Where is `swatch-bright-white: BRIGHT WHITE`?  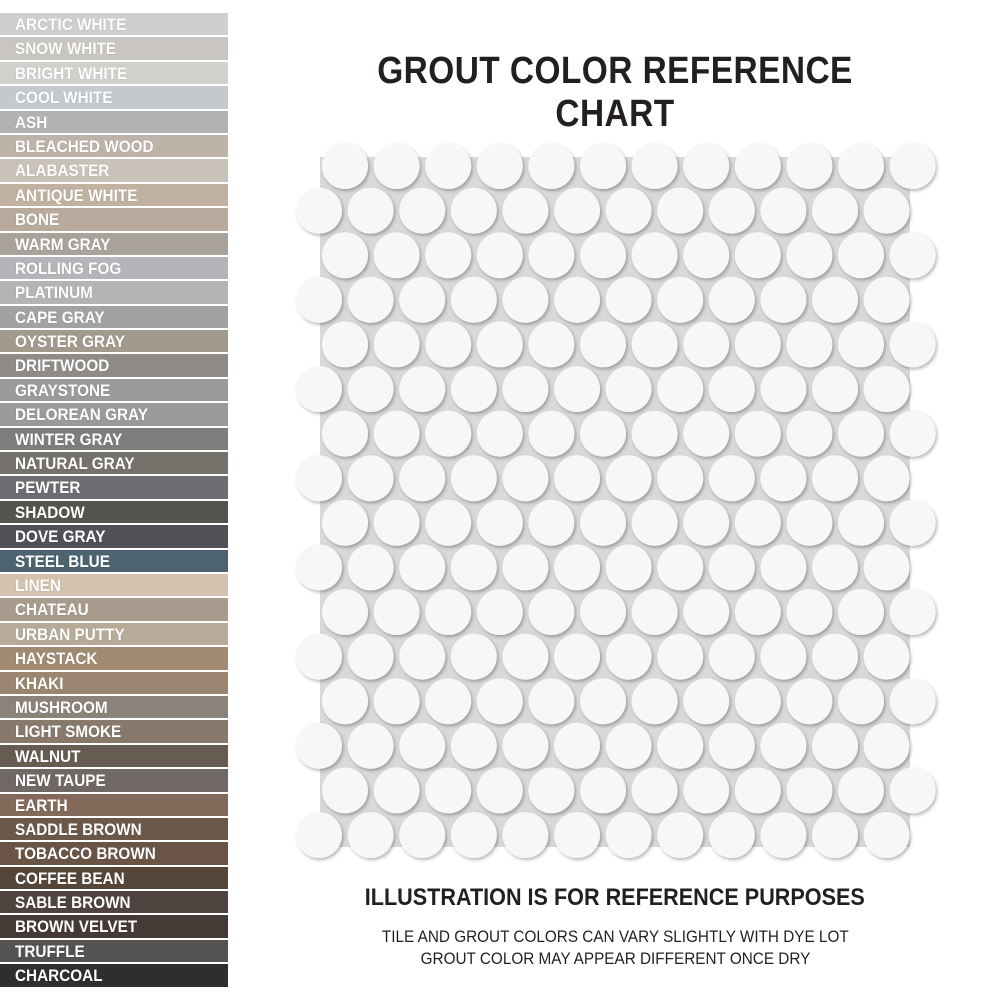
swatch-bright-white: BRIGHT WHITE is located at coordinates (114, 73).